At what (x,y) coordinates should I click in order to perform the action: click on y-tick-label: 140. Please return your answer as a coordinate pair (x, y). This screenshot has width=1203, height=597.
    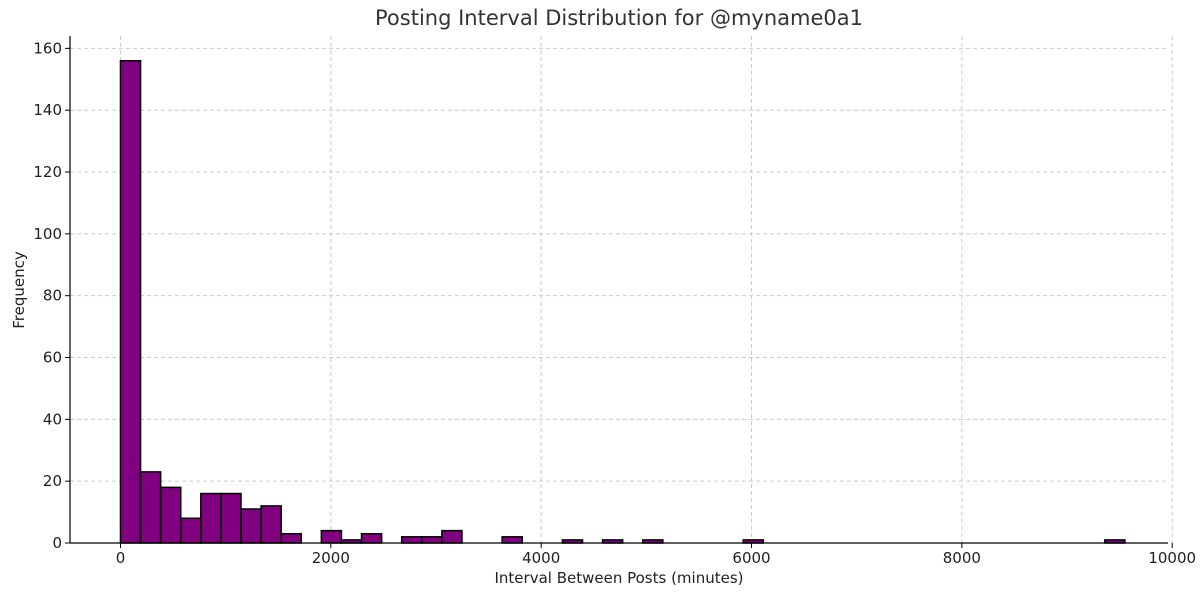
    Looking at the image, I should click on (47, 110).